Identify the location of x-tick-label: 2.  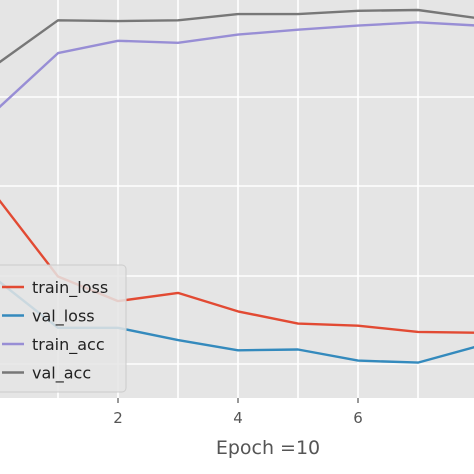
(118, 418).